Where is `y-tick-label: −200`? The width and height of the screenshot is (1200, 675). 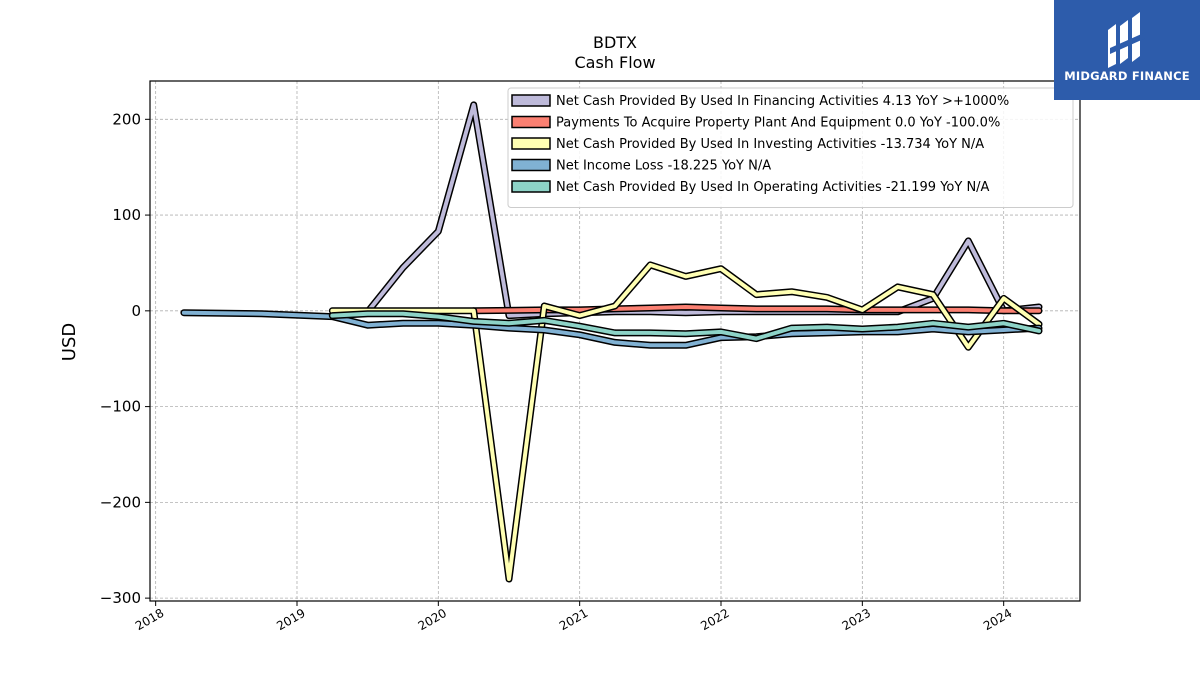 y-tick-label: −200 is located at coordinates (120, 502).